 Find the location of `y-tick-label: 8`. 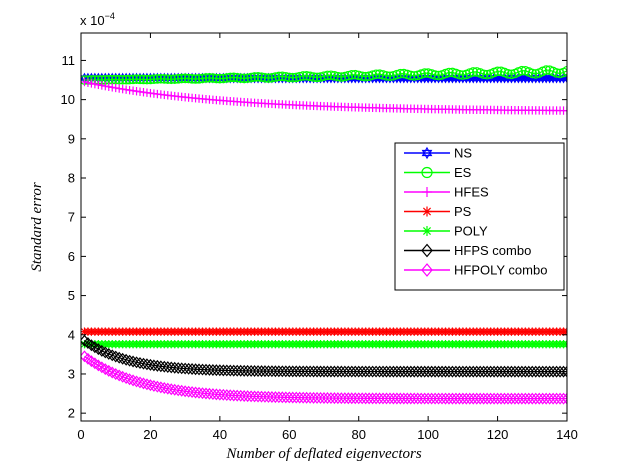

y-tick-label: 8 is located at coordinates (71, 178).